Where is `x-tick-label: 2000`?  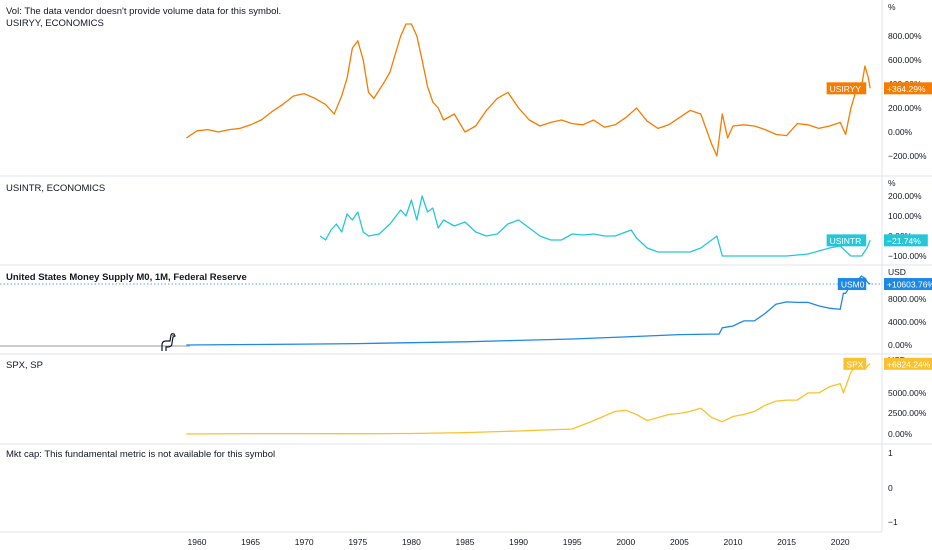 x-tick-label: 2000 is located at coordinates (625, 542).